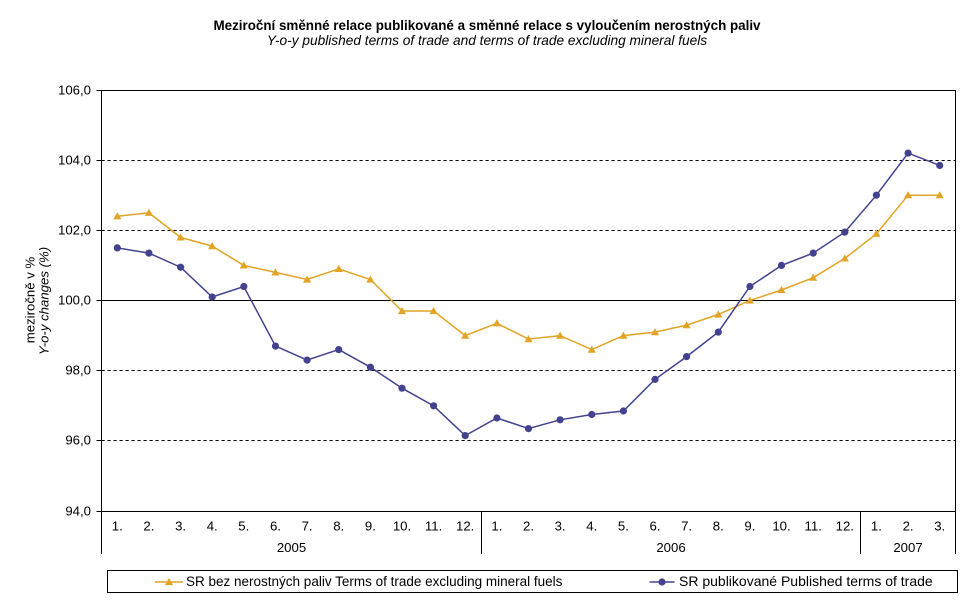 The image size is (970, 608). What do you see at coordinates (44, 301) in the screenshot?
I see `svg-text: Y-o-y changes (%)` at bounding box center [44, 301].